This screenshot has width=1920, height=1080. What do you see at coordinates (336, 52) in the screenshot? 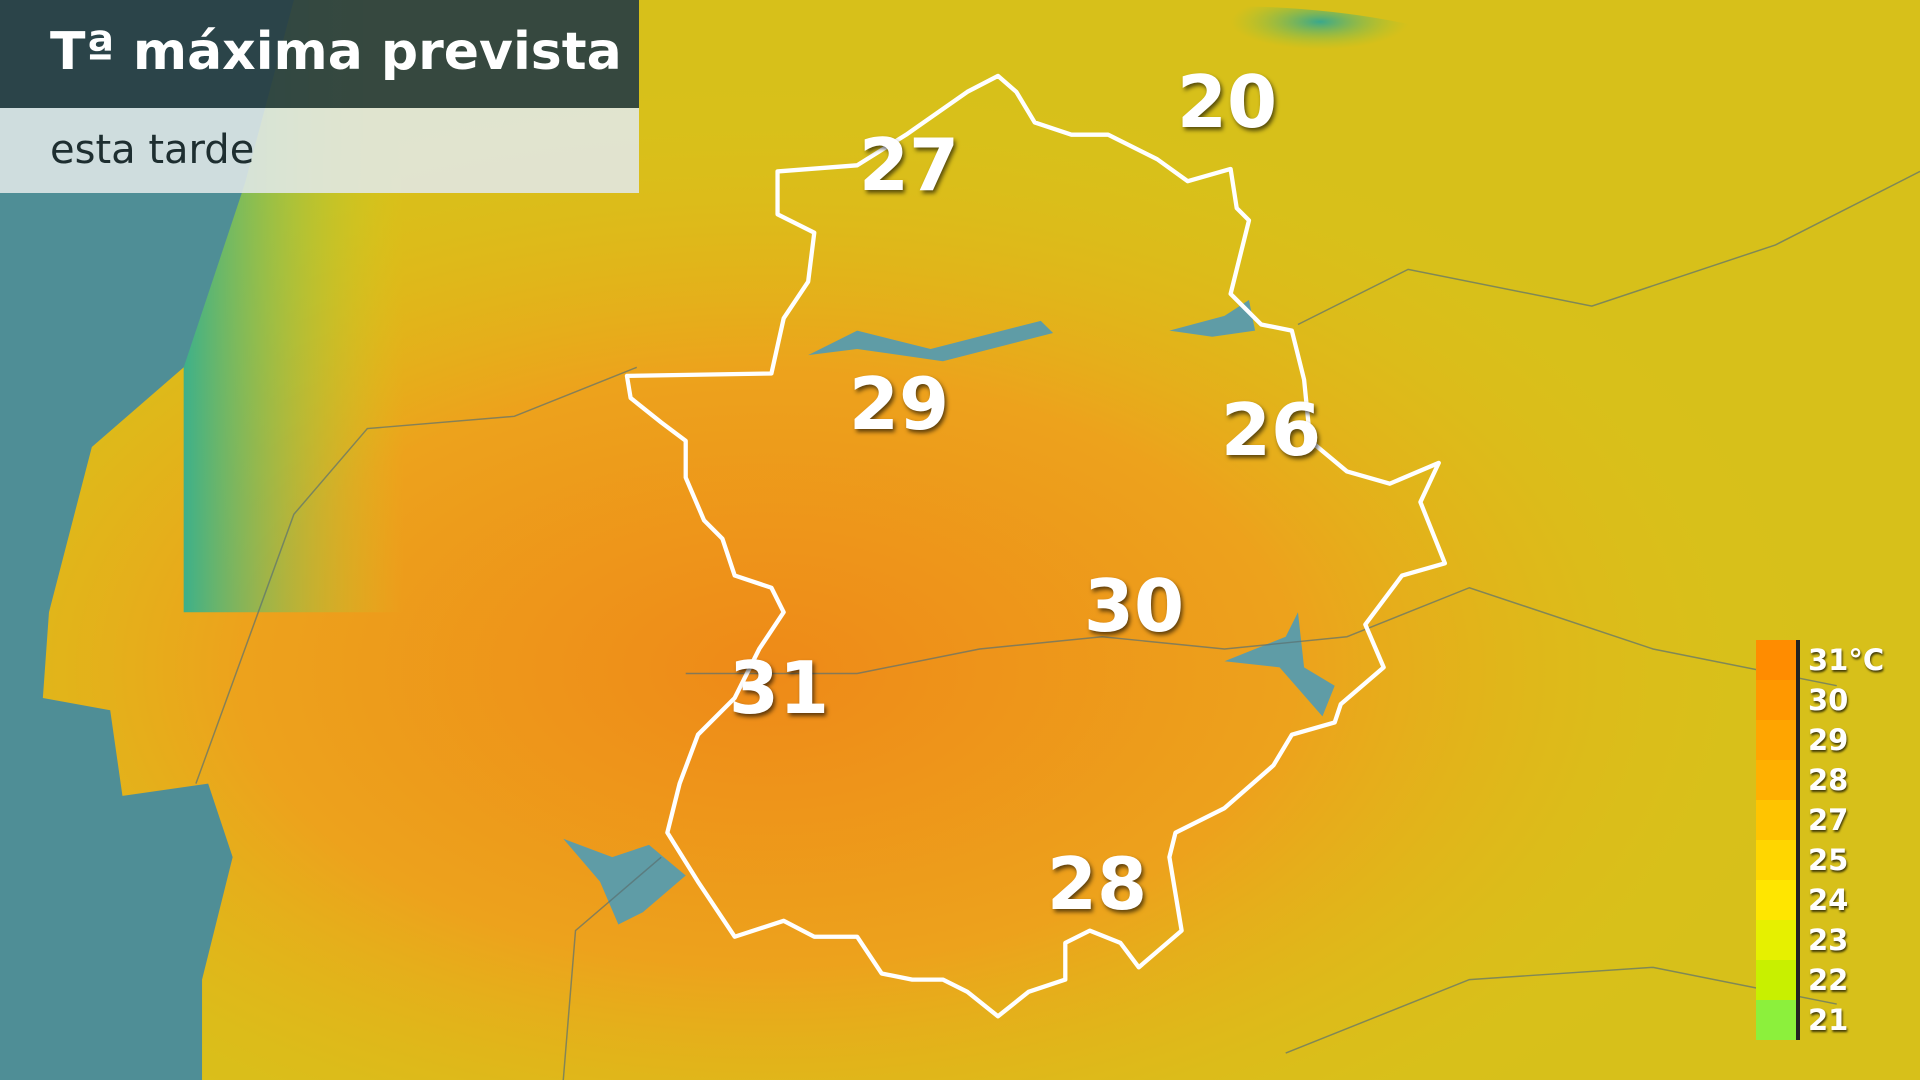
I see `map-title: Tª máxima prevista` at bounding box center [336, 52].